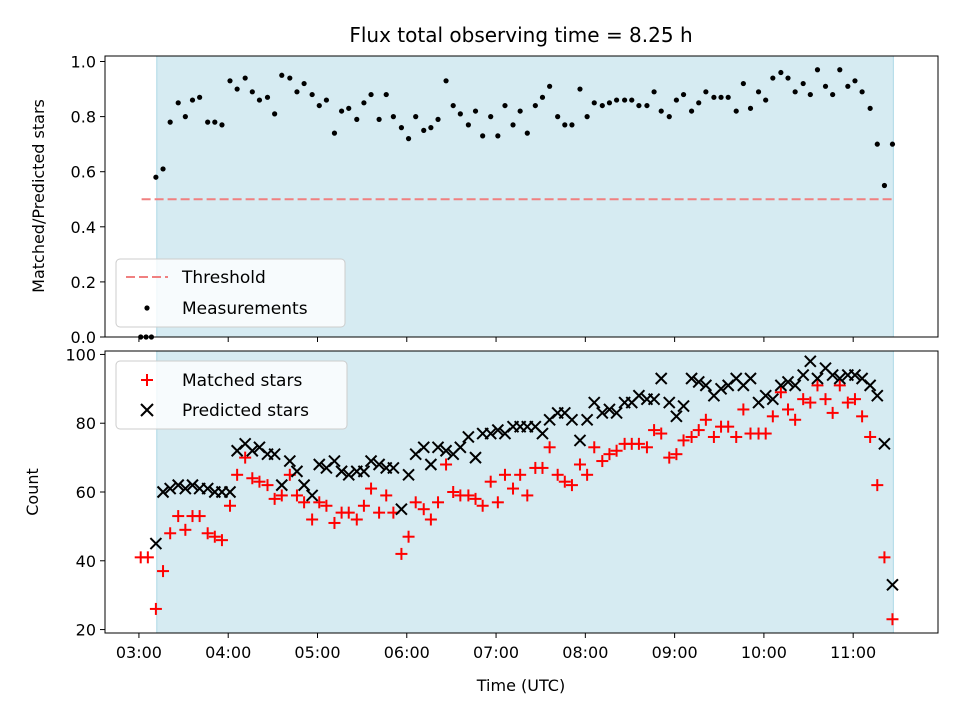 The image size is (960, 720). Describe the element at coordinates (496, 652) in the screenshot. I see `bottom-x-tick-label: 07:00` at that location.